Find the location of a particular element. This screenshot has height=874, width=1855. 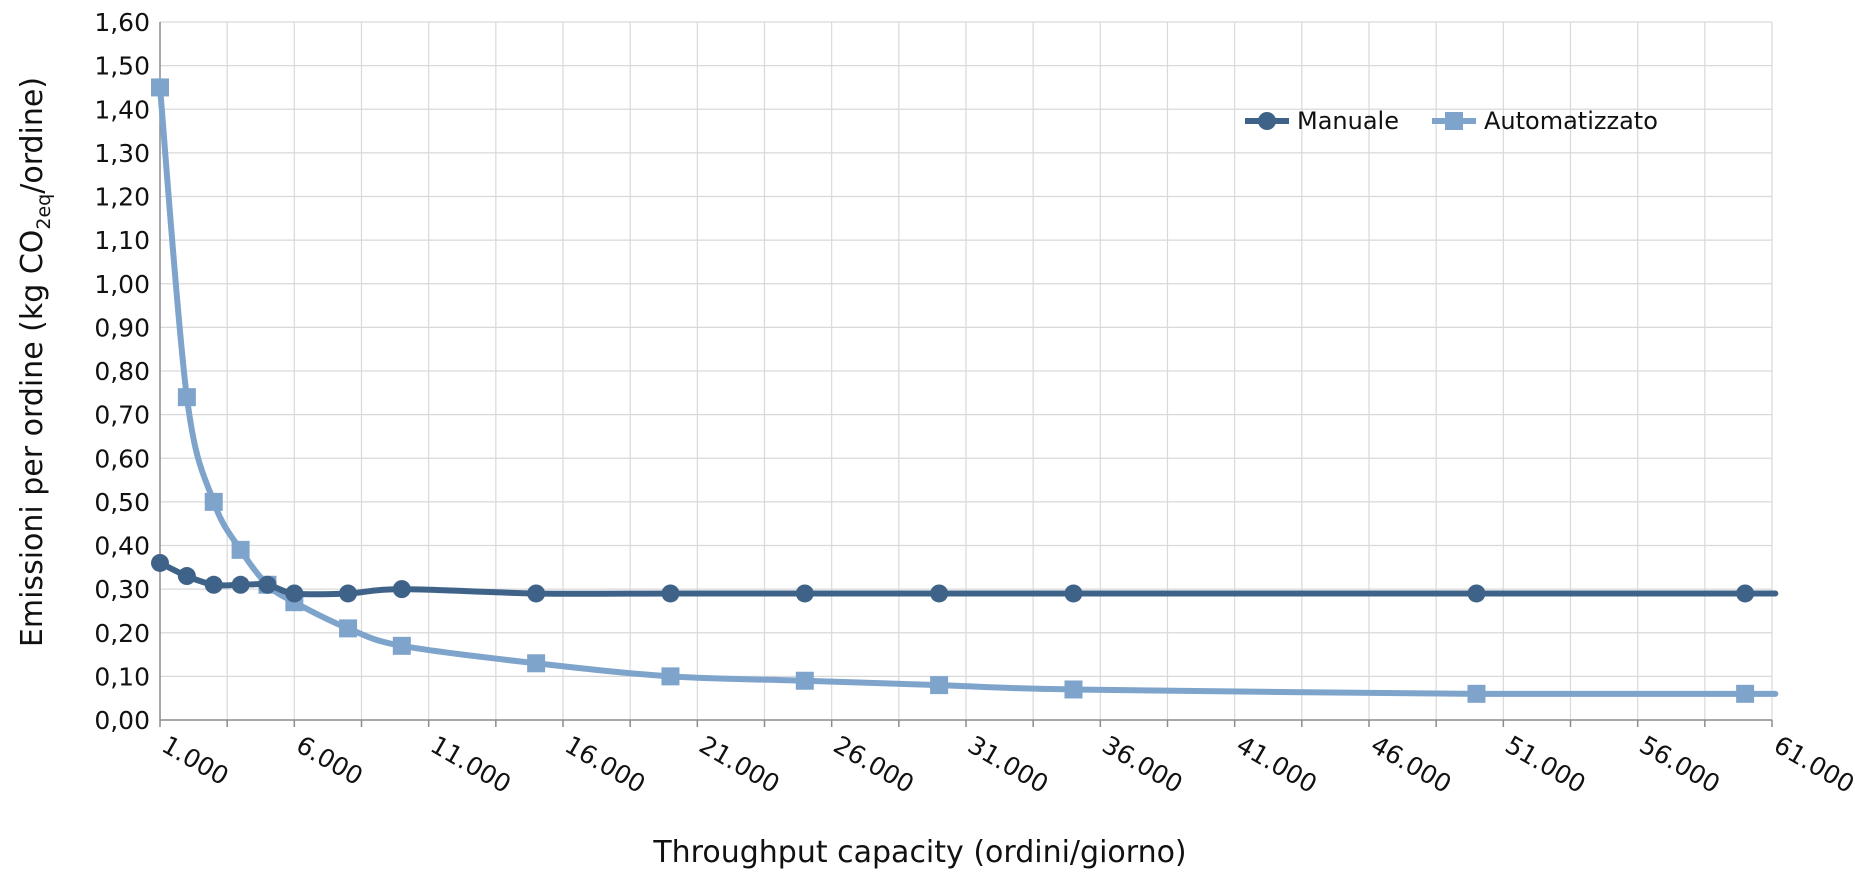

x-tick-label: 36.000 is located at coordinates (1142, 764).